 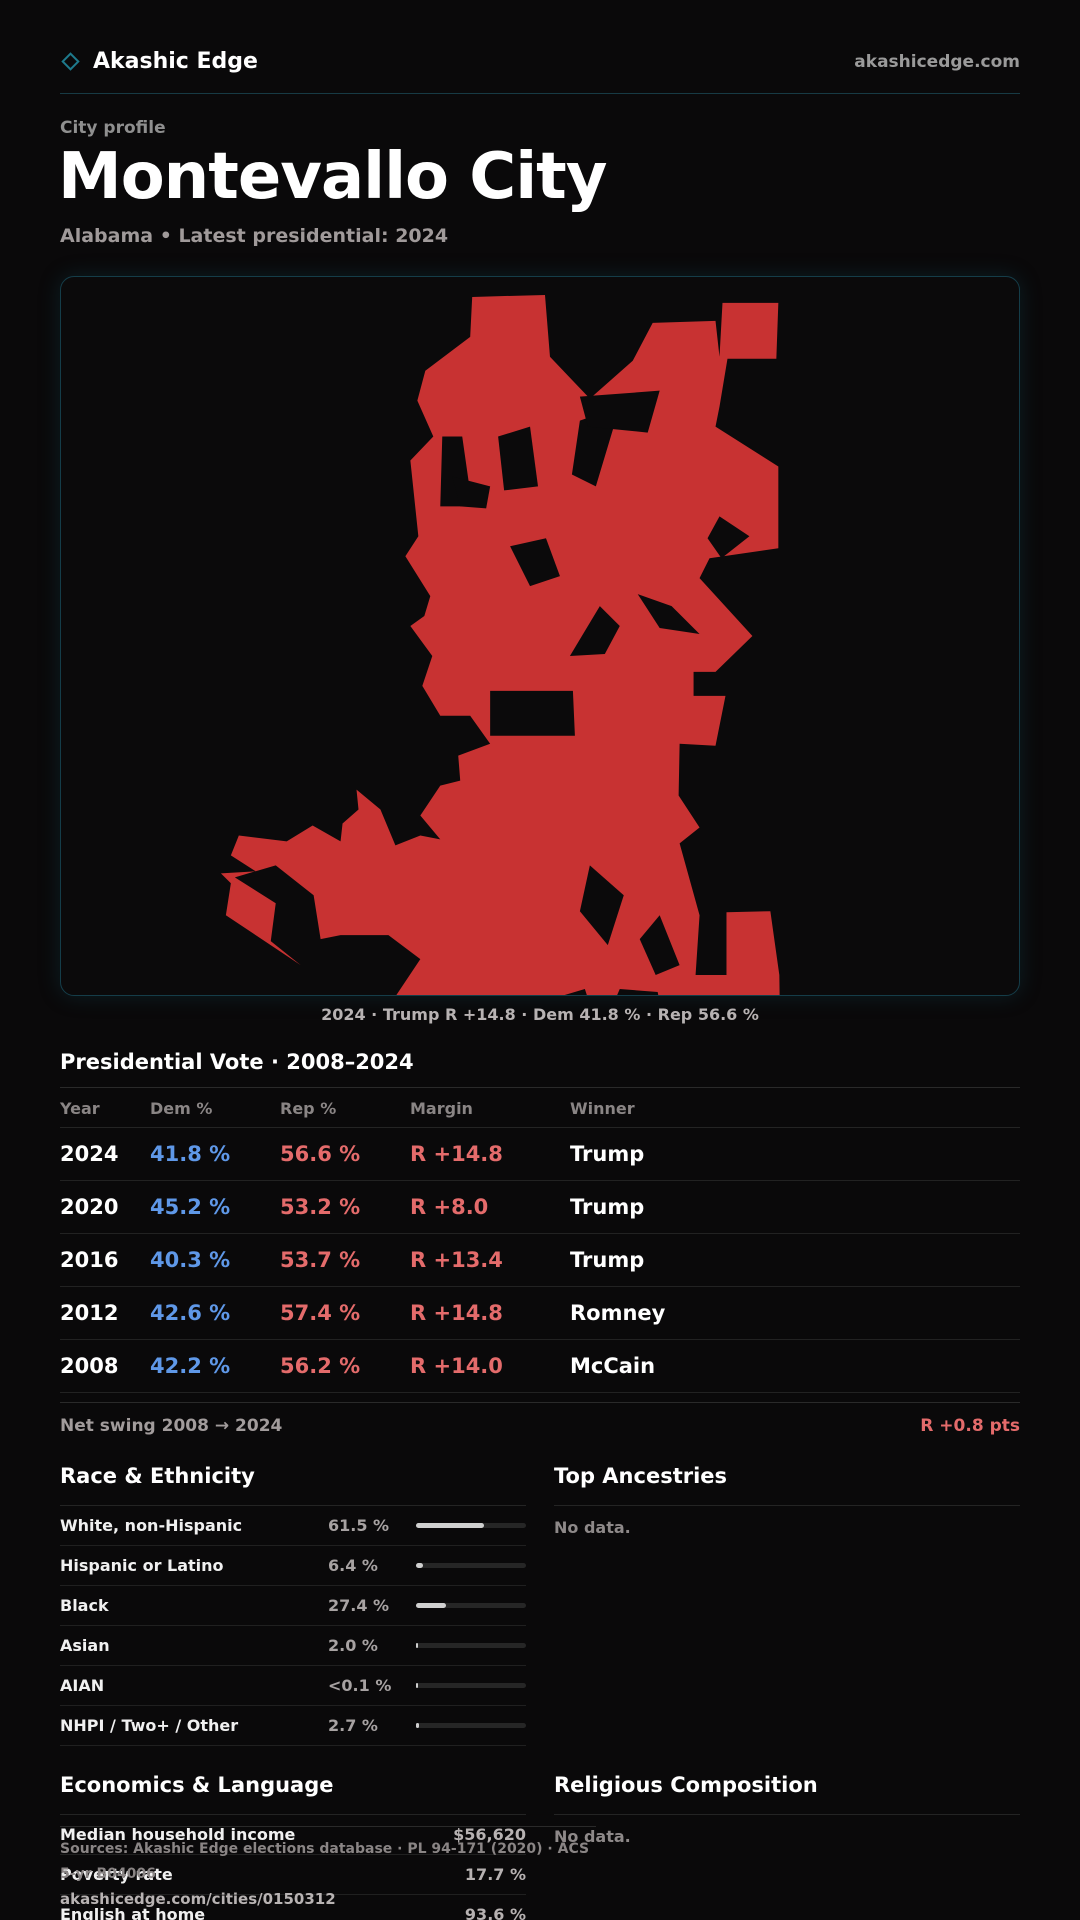 I want to click on city-boundary-hole-mid, so click(x=535, y=562).